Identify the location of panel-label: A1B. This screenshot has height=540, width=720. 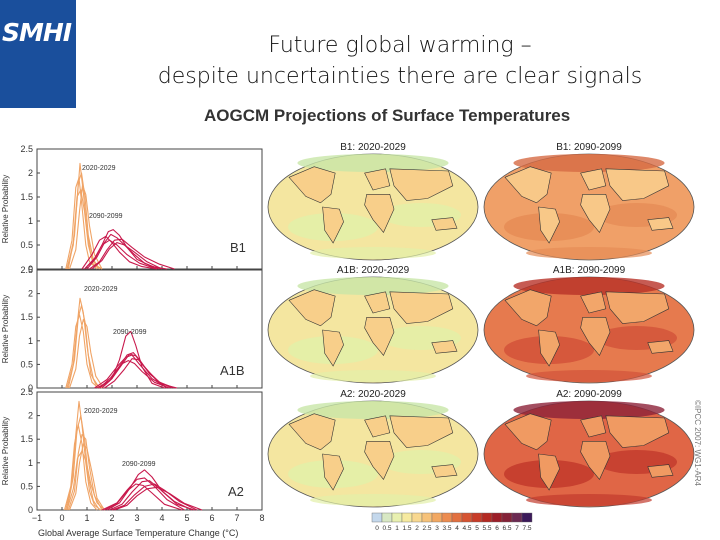
(232, 370).